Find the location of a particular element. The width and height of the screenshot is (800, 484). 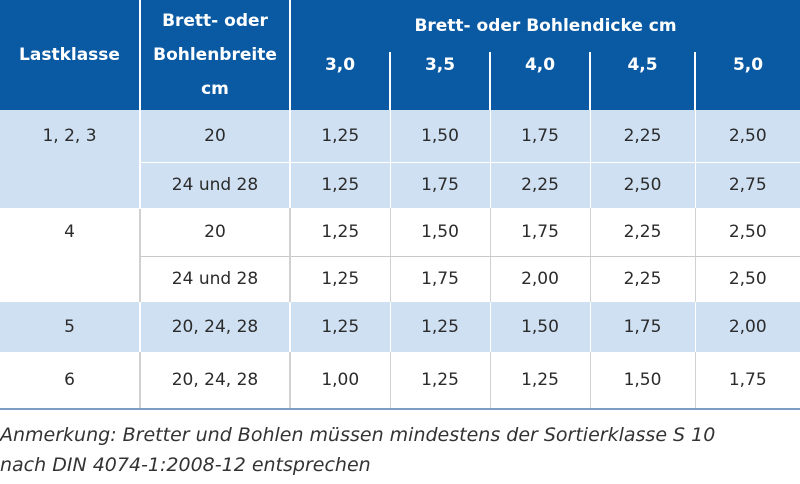

cell-lastklasse: 4 is located at coordinates (70, 255).